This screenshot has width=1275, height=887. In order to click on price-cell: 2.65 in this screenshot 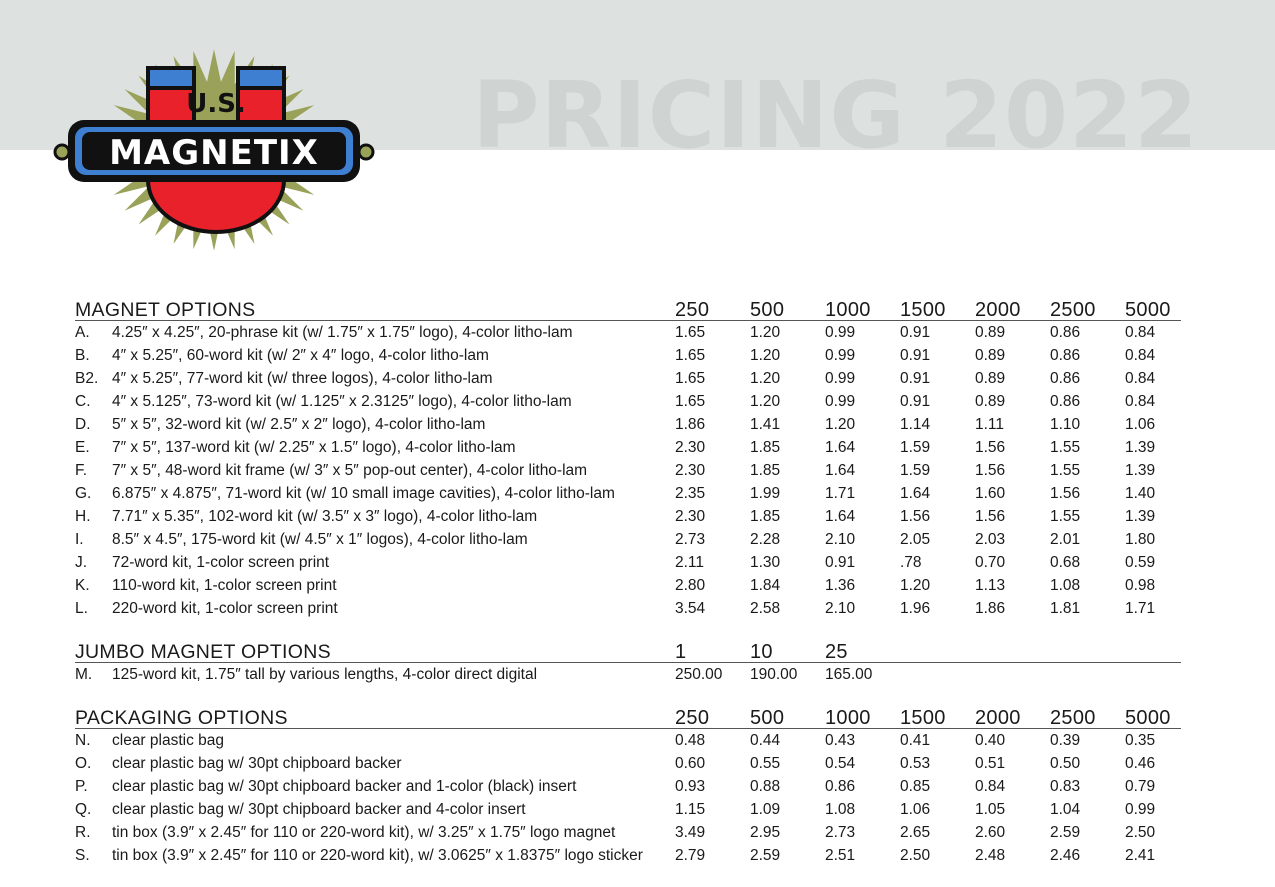, I will do `click(915, 832)`.